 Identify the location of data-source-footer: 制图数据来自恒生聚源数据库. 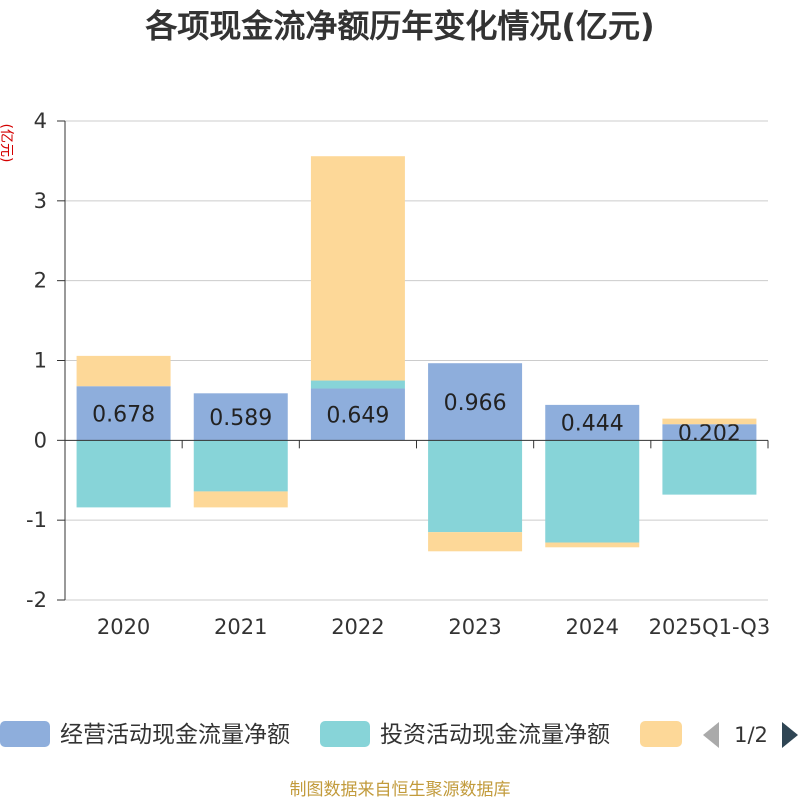
(400, 790).